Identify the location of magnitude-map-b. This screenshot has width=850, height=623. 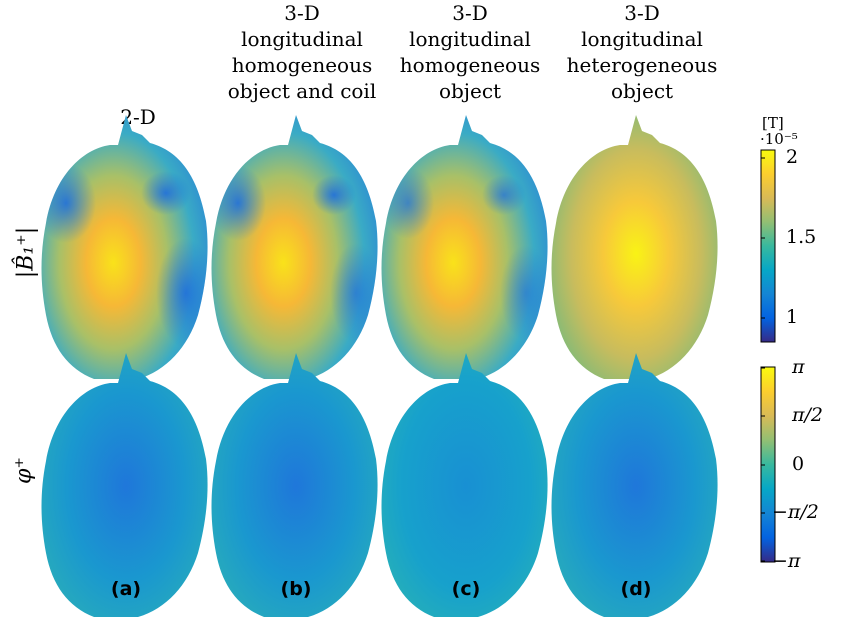
(294, 247).